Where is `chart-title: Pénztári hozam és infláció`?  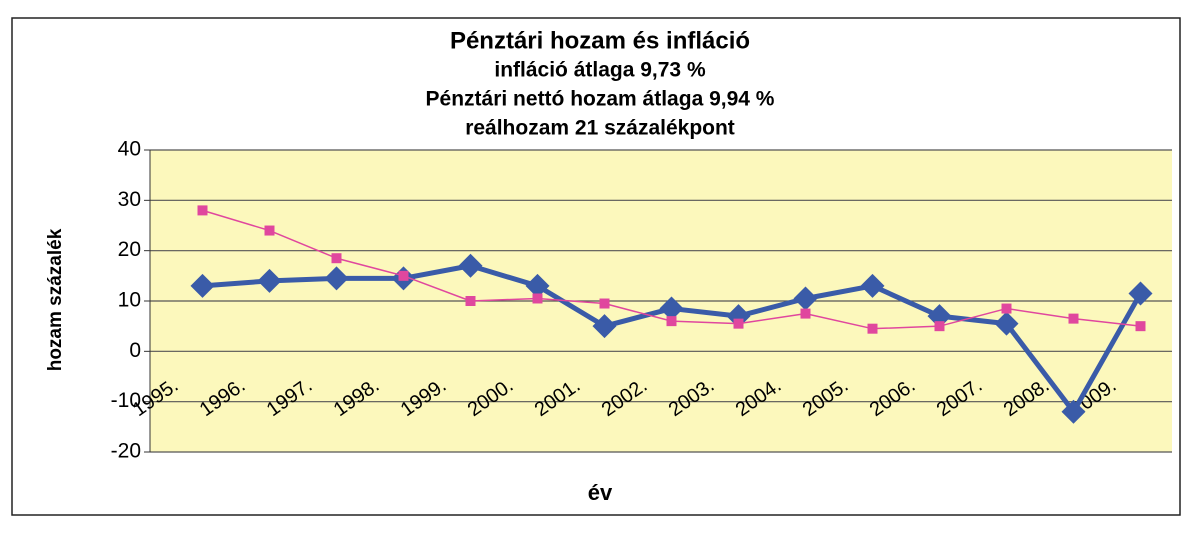 chart-title: Pénztári hozam és infláció is located at coordinates (600, 40).